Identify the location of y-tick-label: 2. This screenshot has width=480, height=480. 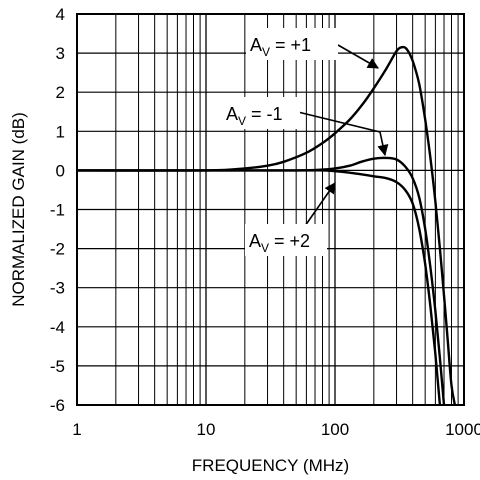
(60, 92).